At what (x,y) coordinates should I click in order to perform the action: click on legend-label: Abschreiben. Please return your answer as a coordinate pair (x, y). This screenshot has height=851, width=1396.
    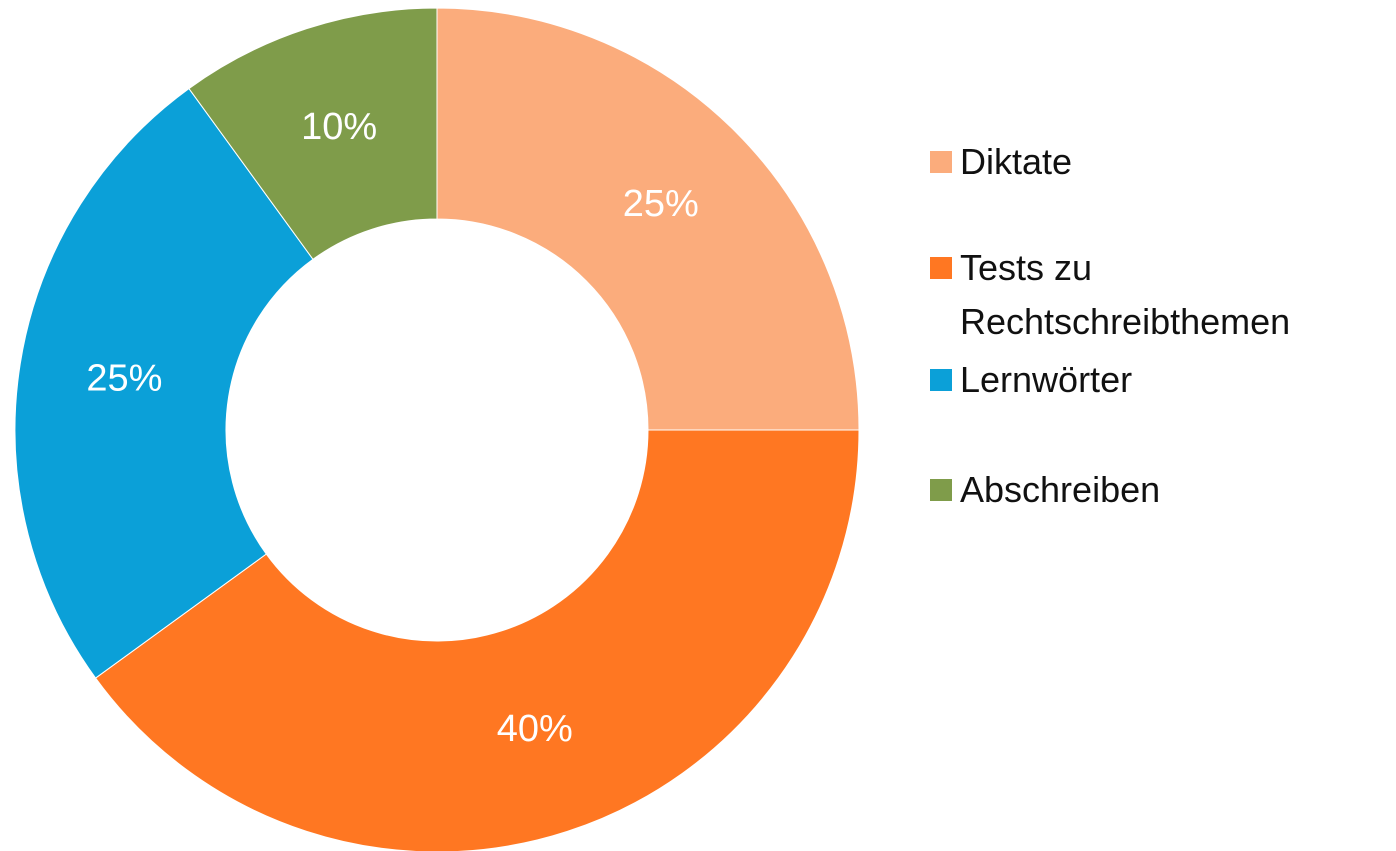
    Looking at the image, I should click on (1060, 489).